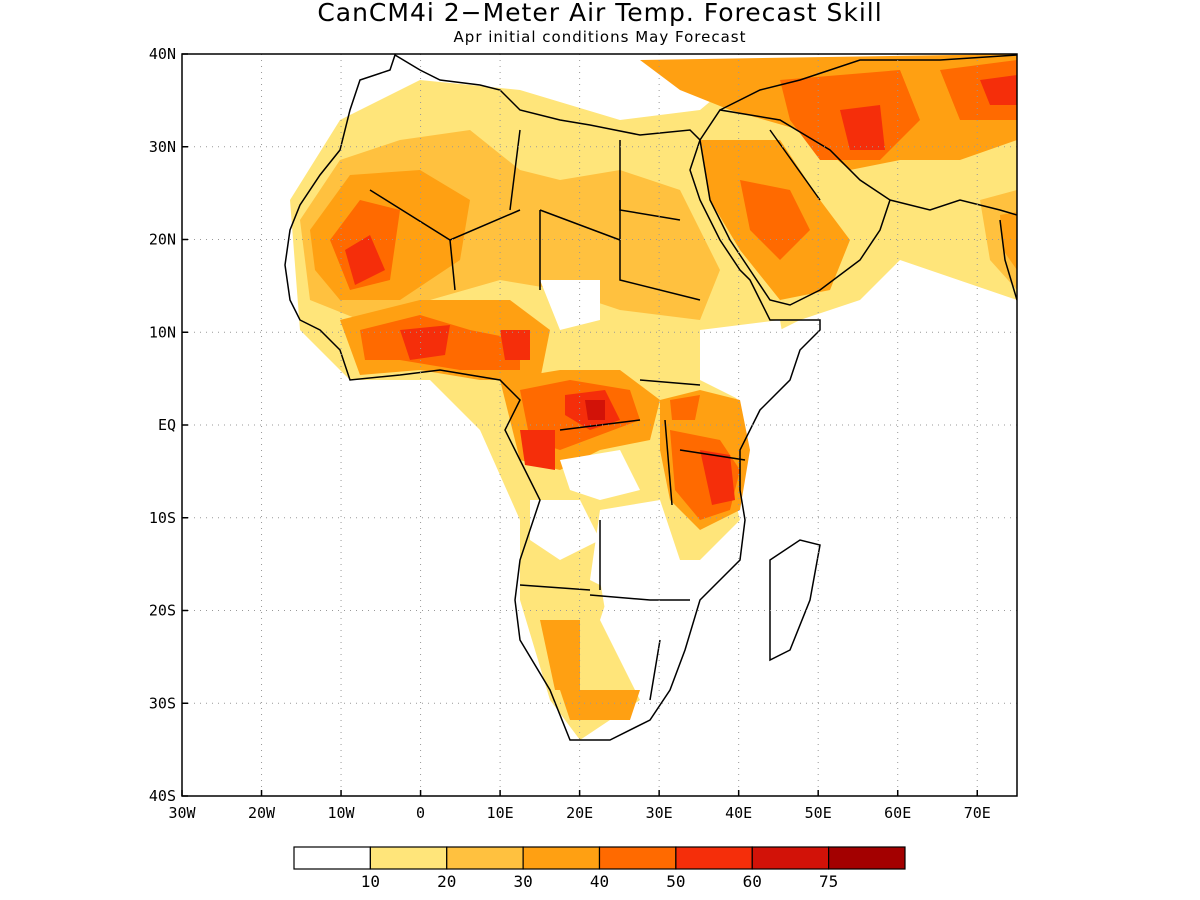  What do you see at coordinates (897, 813) in the screenshot?
I see `lon-tick-label: 60E` at bounding box center [897, 813].